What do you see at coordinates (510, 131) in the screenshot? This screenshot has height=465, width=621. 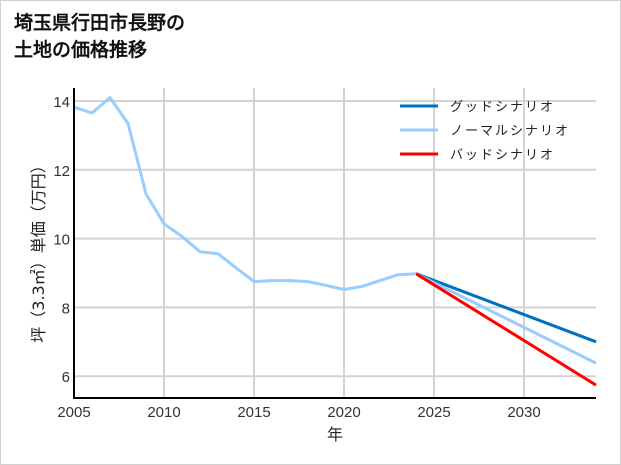 I see `legend-label: ノーマルシナリオ` at bounding box center [510, 131].